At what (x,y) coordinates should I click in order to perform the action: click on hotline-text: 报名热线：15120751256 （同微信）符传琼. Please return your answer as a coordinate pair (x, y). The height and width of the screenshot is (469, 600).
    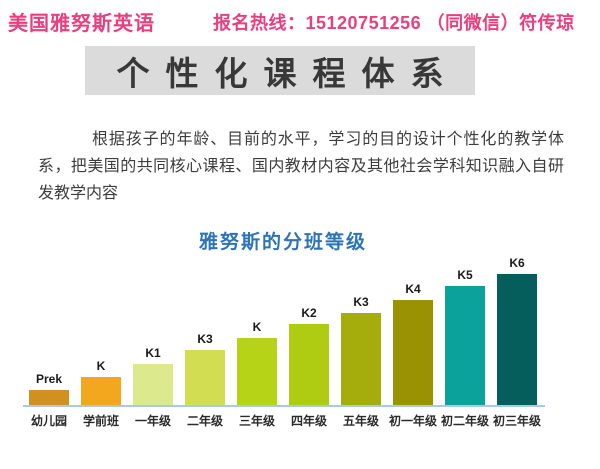
    Looking at the image, I should click on (394, 23).